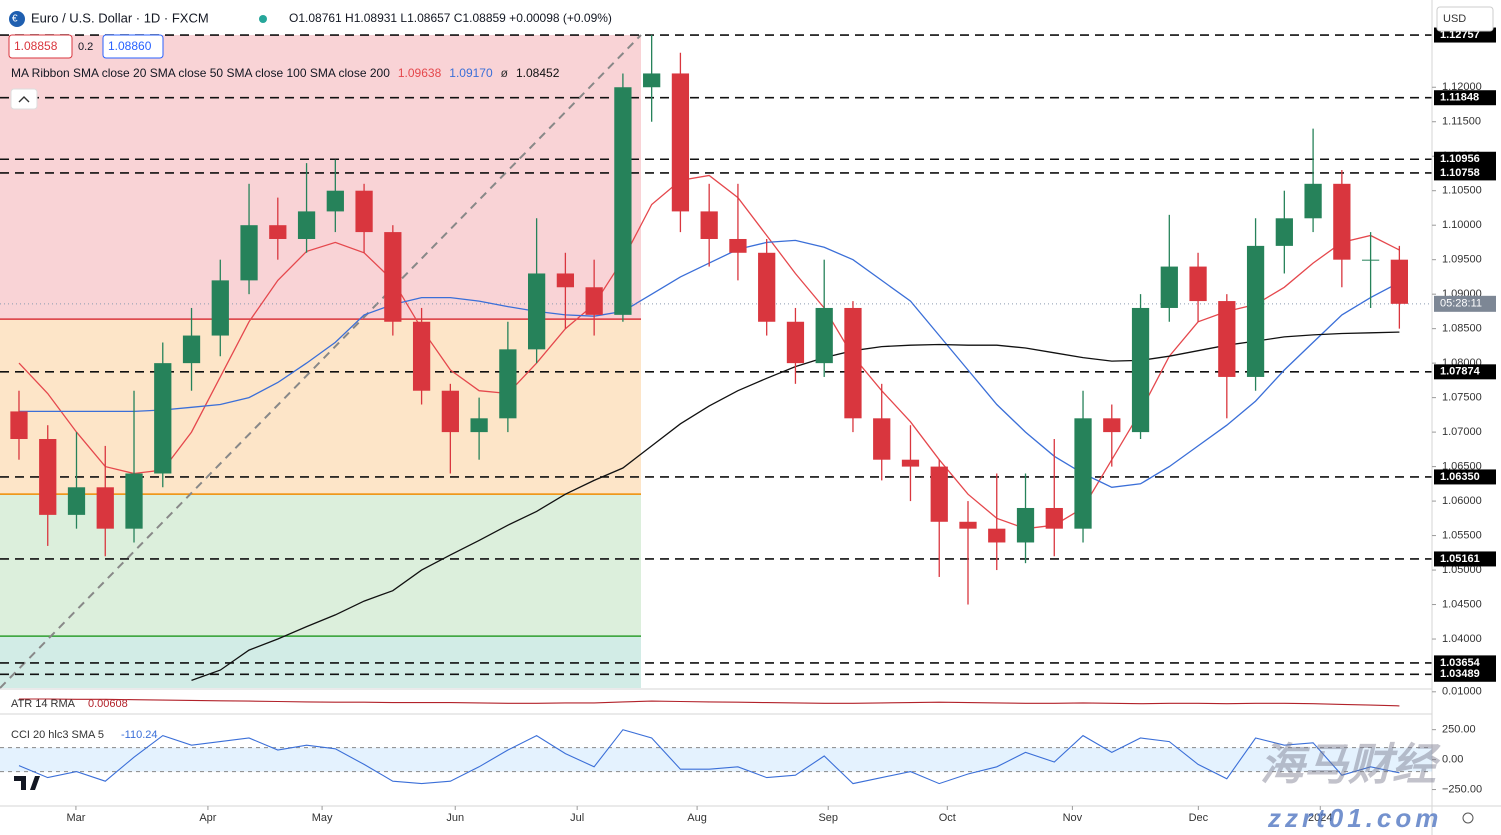 This screenshot has height=835, width=1501. Describe the element at coordinates (1462, 225) in the screenshot. I see `y-tick-label: 1.10000` at that location.